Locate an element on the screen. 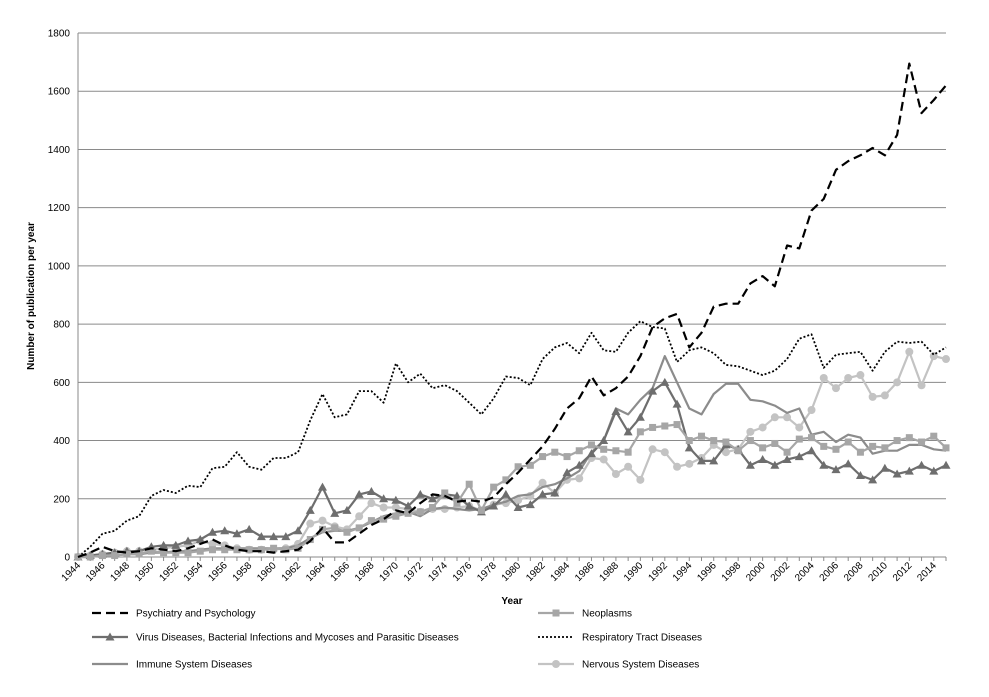  y-tick-label: 1600 is located at coordinates (59, 92).